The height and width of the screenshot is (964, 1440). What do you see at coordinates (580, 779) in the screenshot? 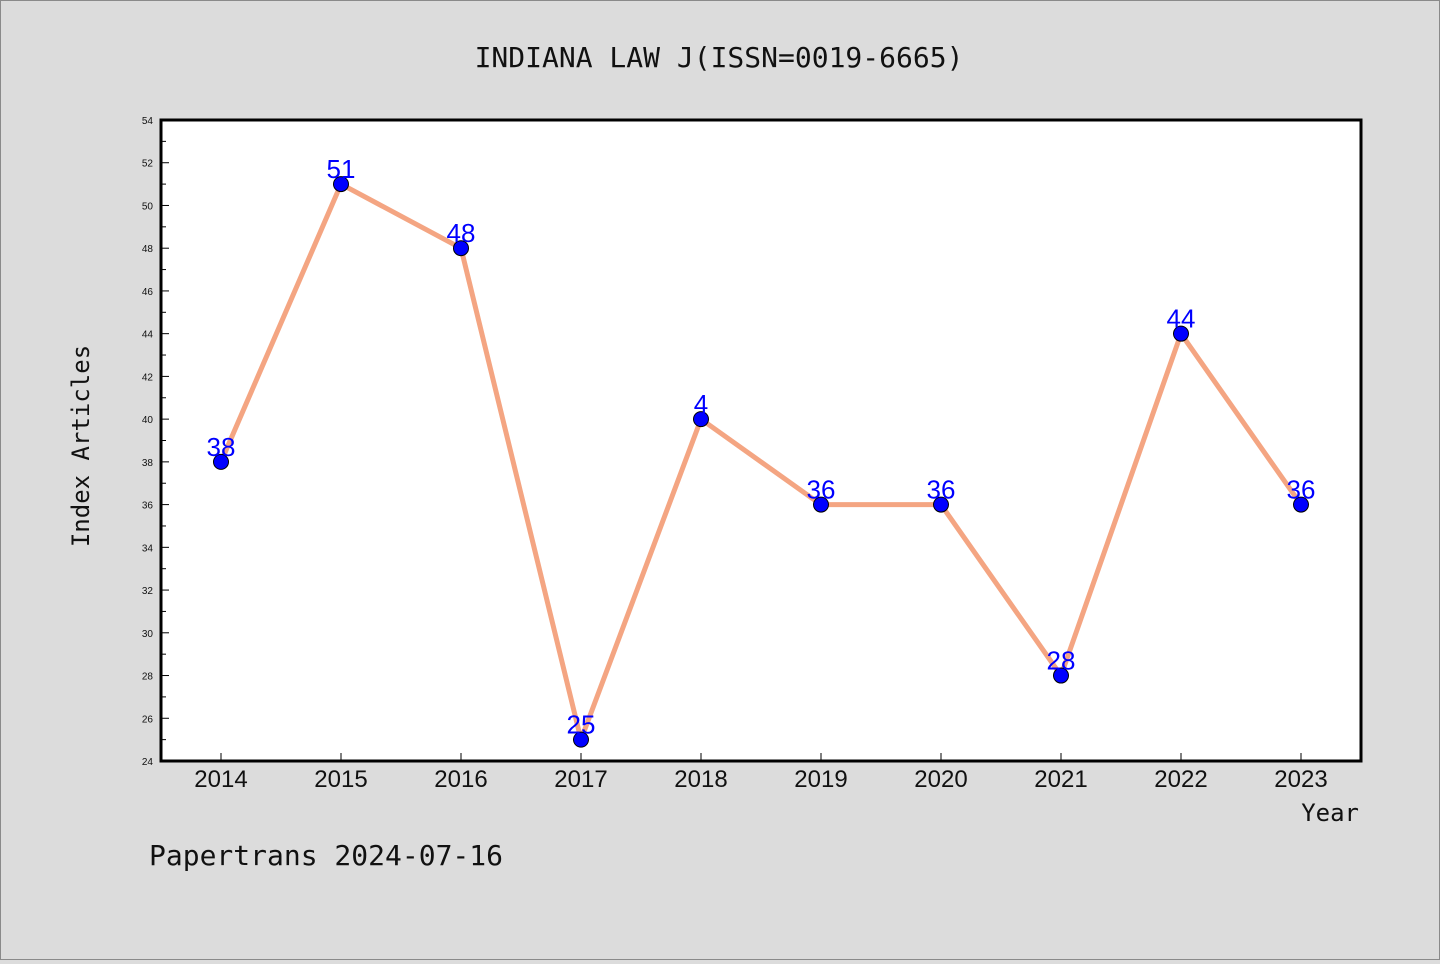
I see `x-tick-label: 2017` at bounding box center [580, 779].